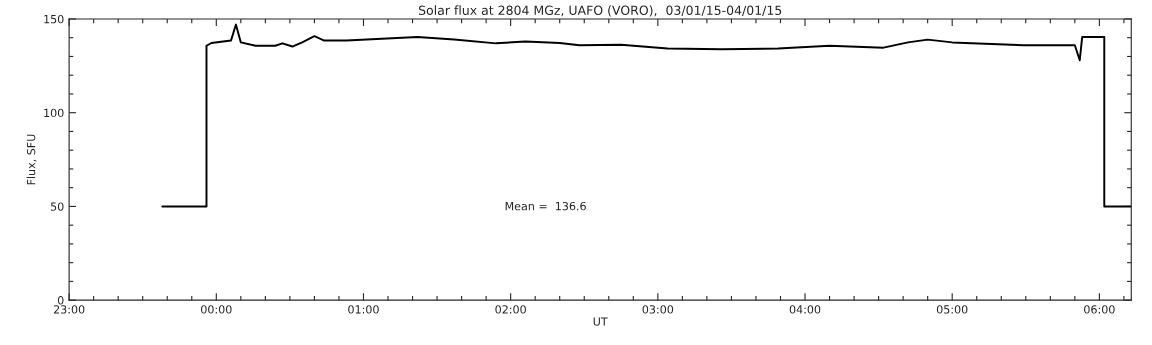 This screenshot has height=345, width=1152. Describe the element at coordinates (69, 309) in the screenshot. I see `x-tick-label: 23:00` at that location.